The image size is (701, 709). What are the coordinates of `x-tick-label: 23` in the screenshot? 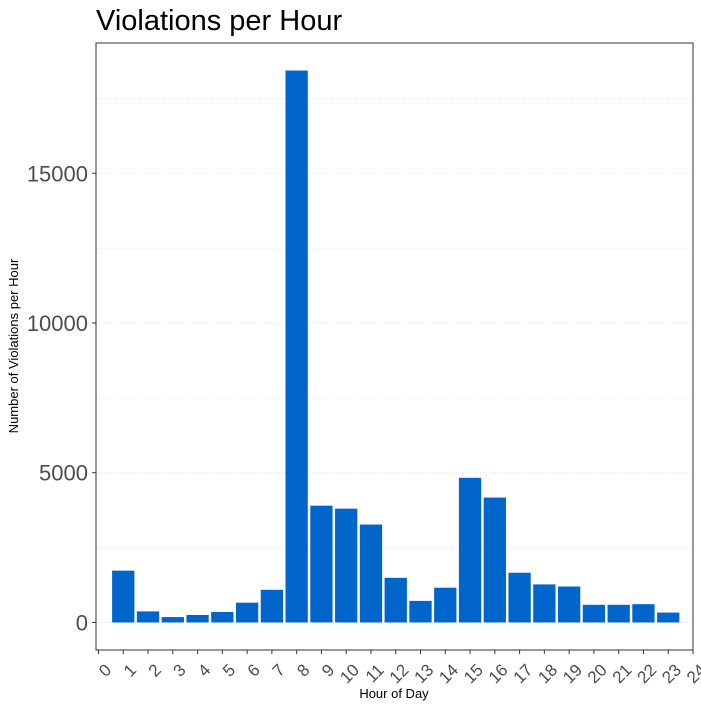 It's located at (671, 673).